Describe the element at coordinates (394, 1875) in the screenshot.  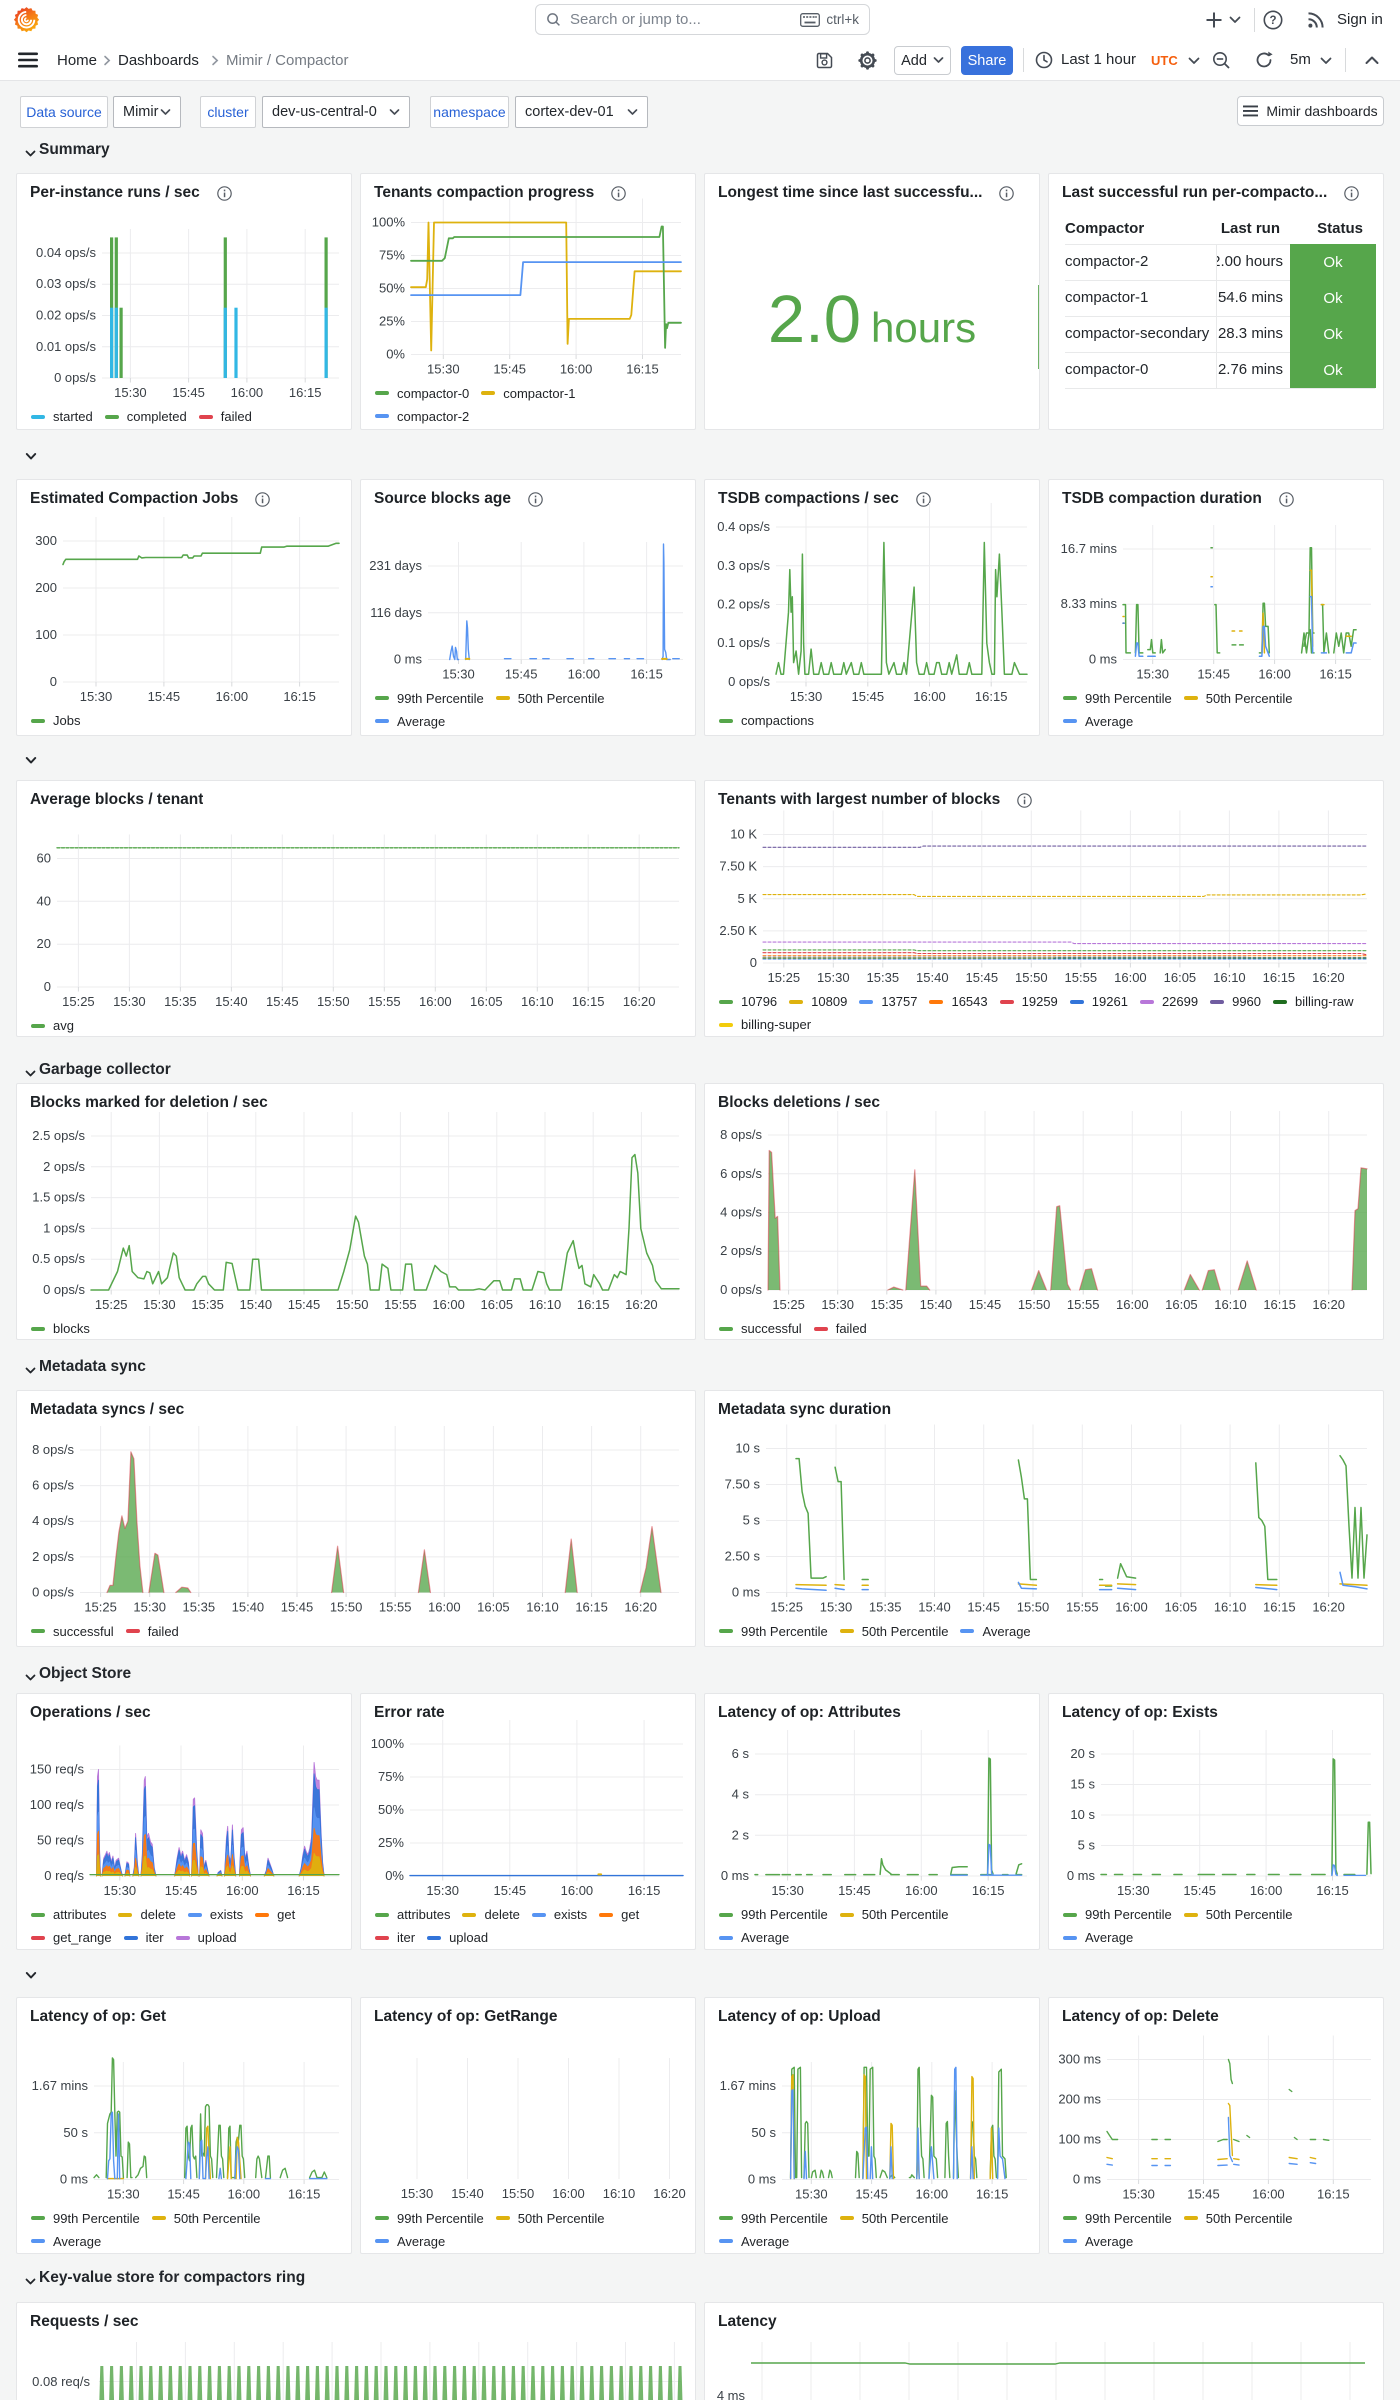
I see `svg-text: 0%` at that location.